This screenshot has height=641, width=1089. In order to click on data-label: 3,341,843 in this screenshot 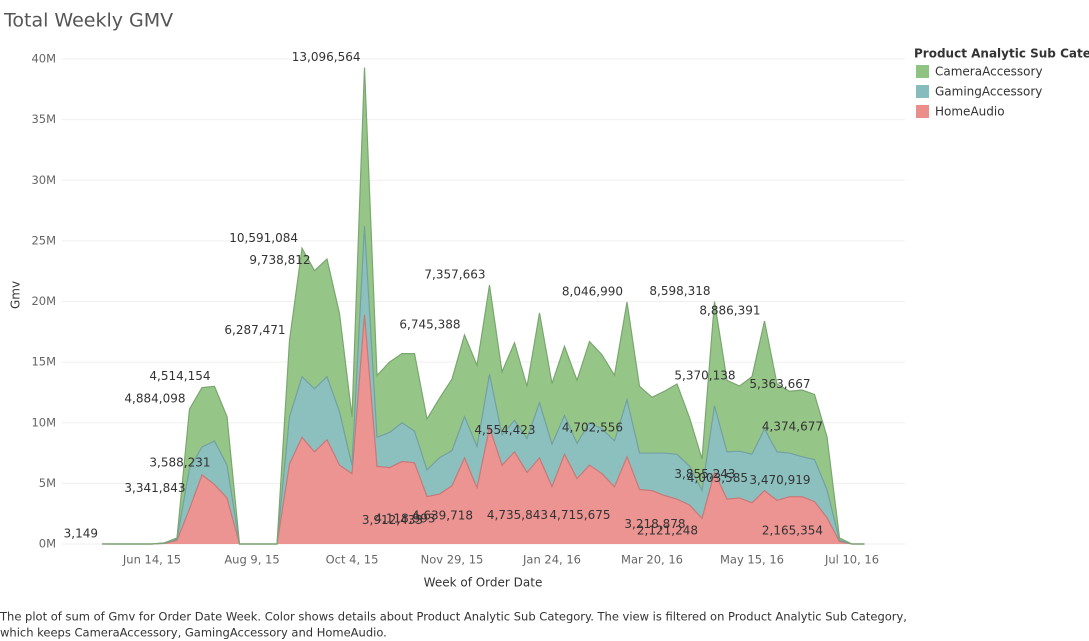, I will do `click(154, 488)`.